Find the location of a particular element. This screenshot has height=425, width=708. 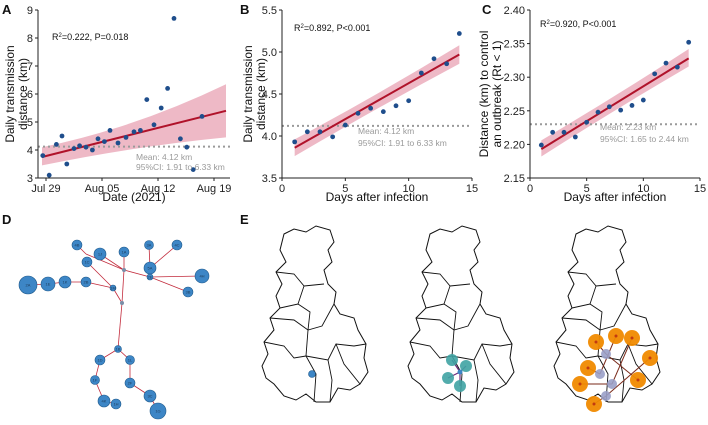

x-axis-label: Days after infection is located at coordinates (615, 197).